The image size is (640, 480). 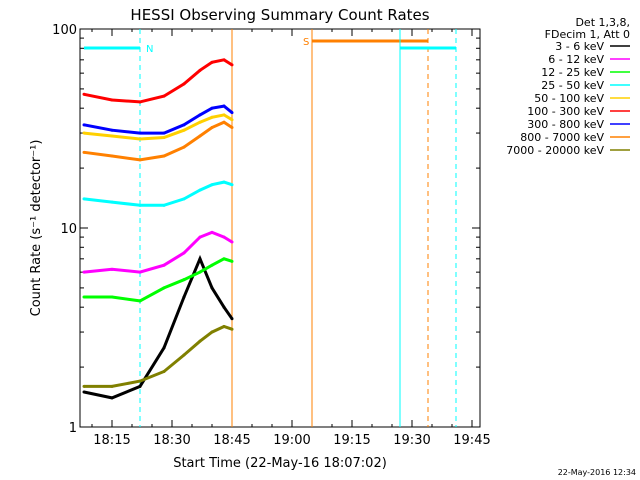 I want to click on y-axis-label: Count Rate (s⁻¹ detector⁻¹), so click(x=36, y=228).